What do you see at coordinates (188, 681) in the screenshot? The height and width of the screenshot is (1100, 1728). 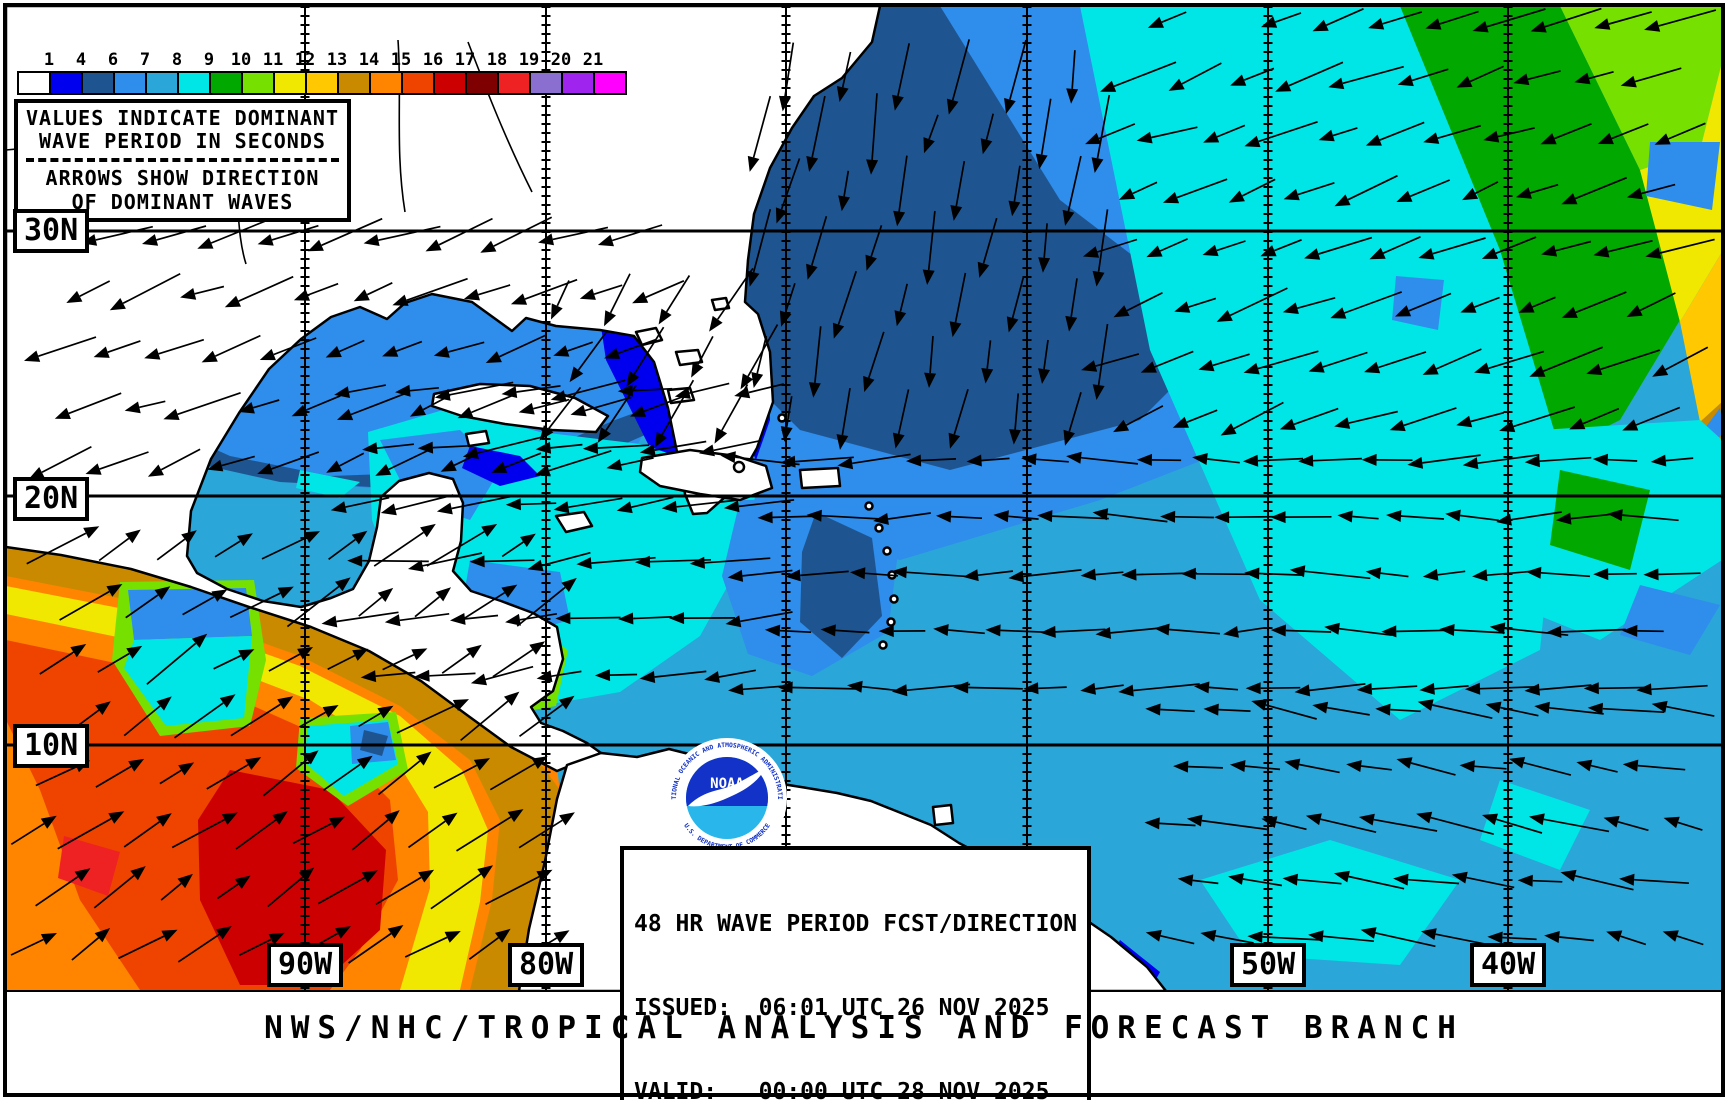 I see `region-tehuantepec-cyan` at bounding box center [188, 681].